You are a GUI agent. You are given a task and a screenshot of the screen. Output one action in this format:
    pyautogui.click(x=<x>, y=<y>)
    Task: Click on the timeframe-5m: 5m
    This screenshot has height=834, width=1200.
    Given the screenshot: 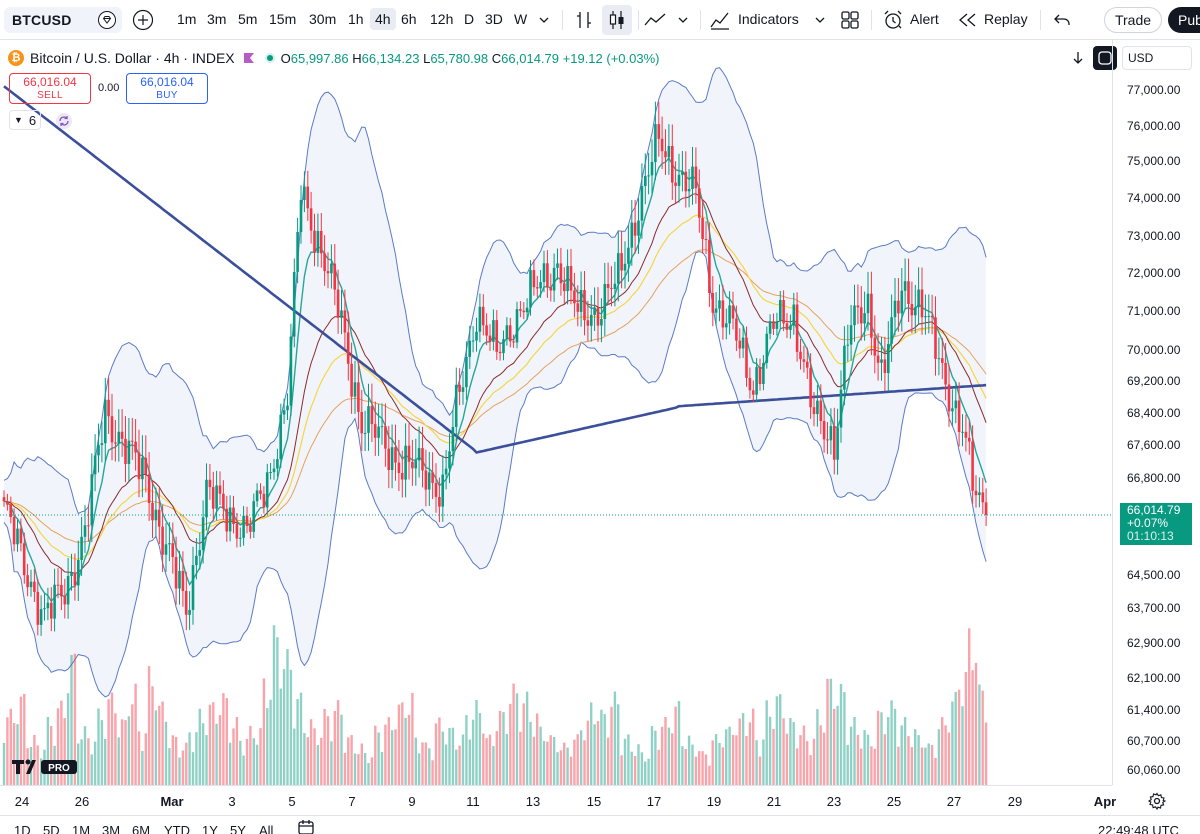 What is the action you would take?
    pyautogui.click(x=248, y=19)
    